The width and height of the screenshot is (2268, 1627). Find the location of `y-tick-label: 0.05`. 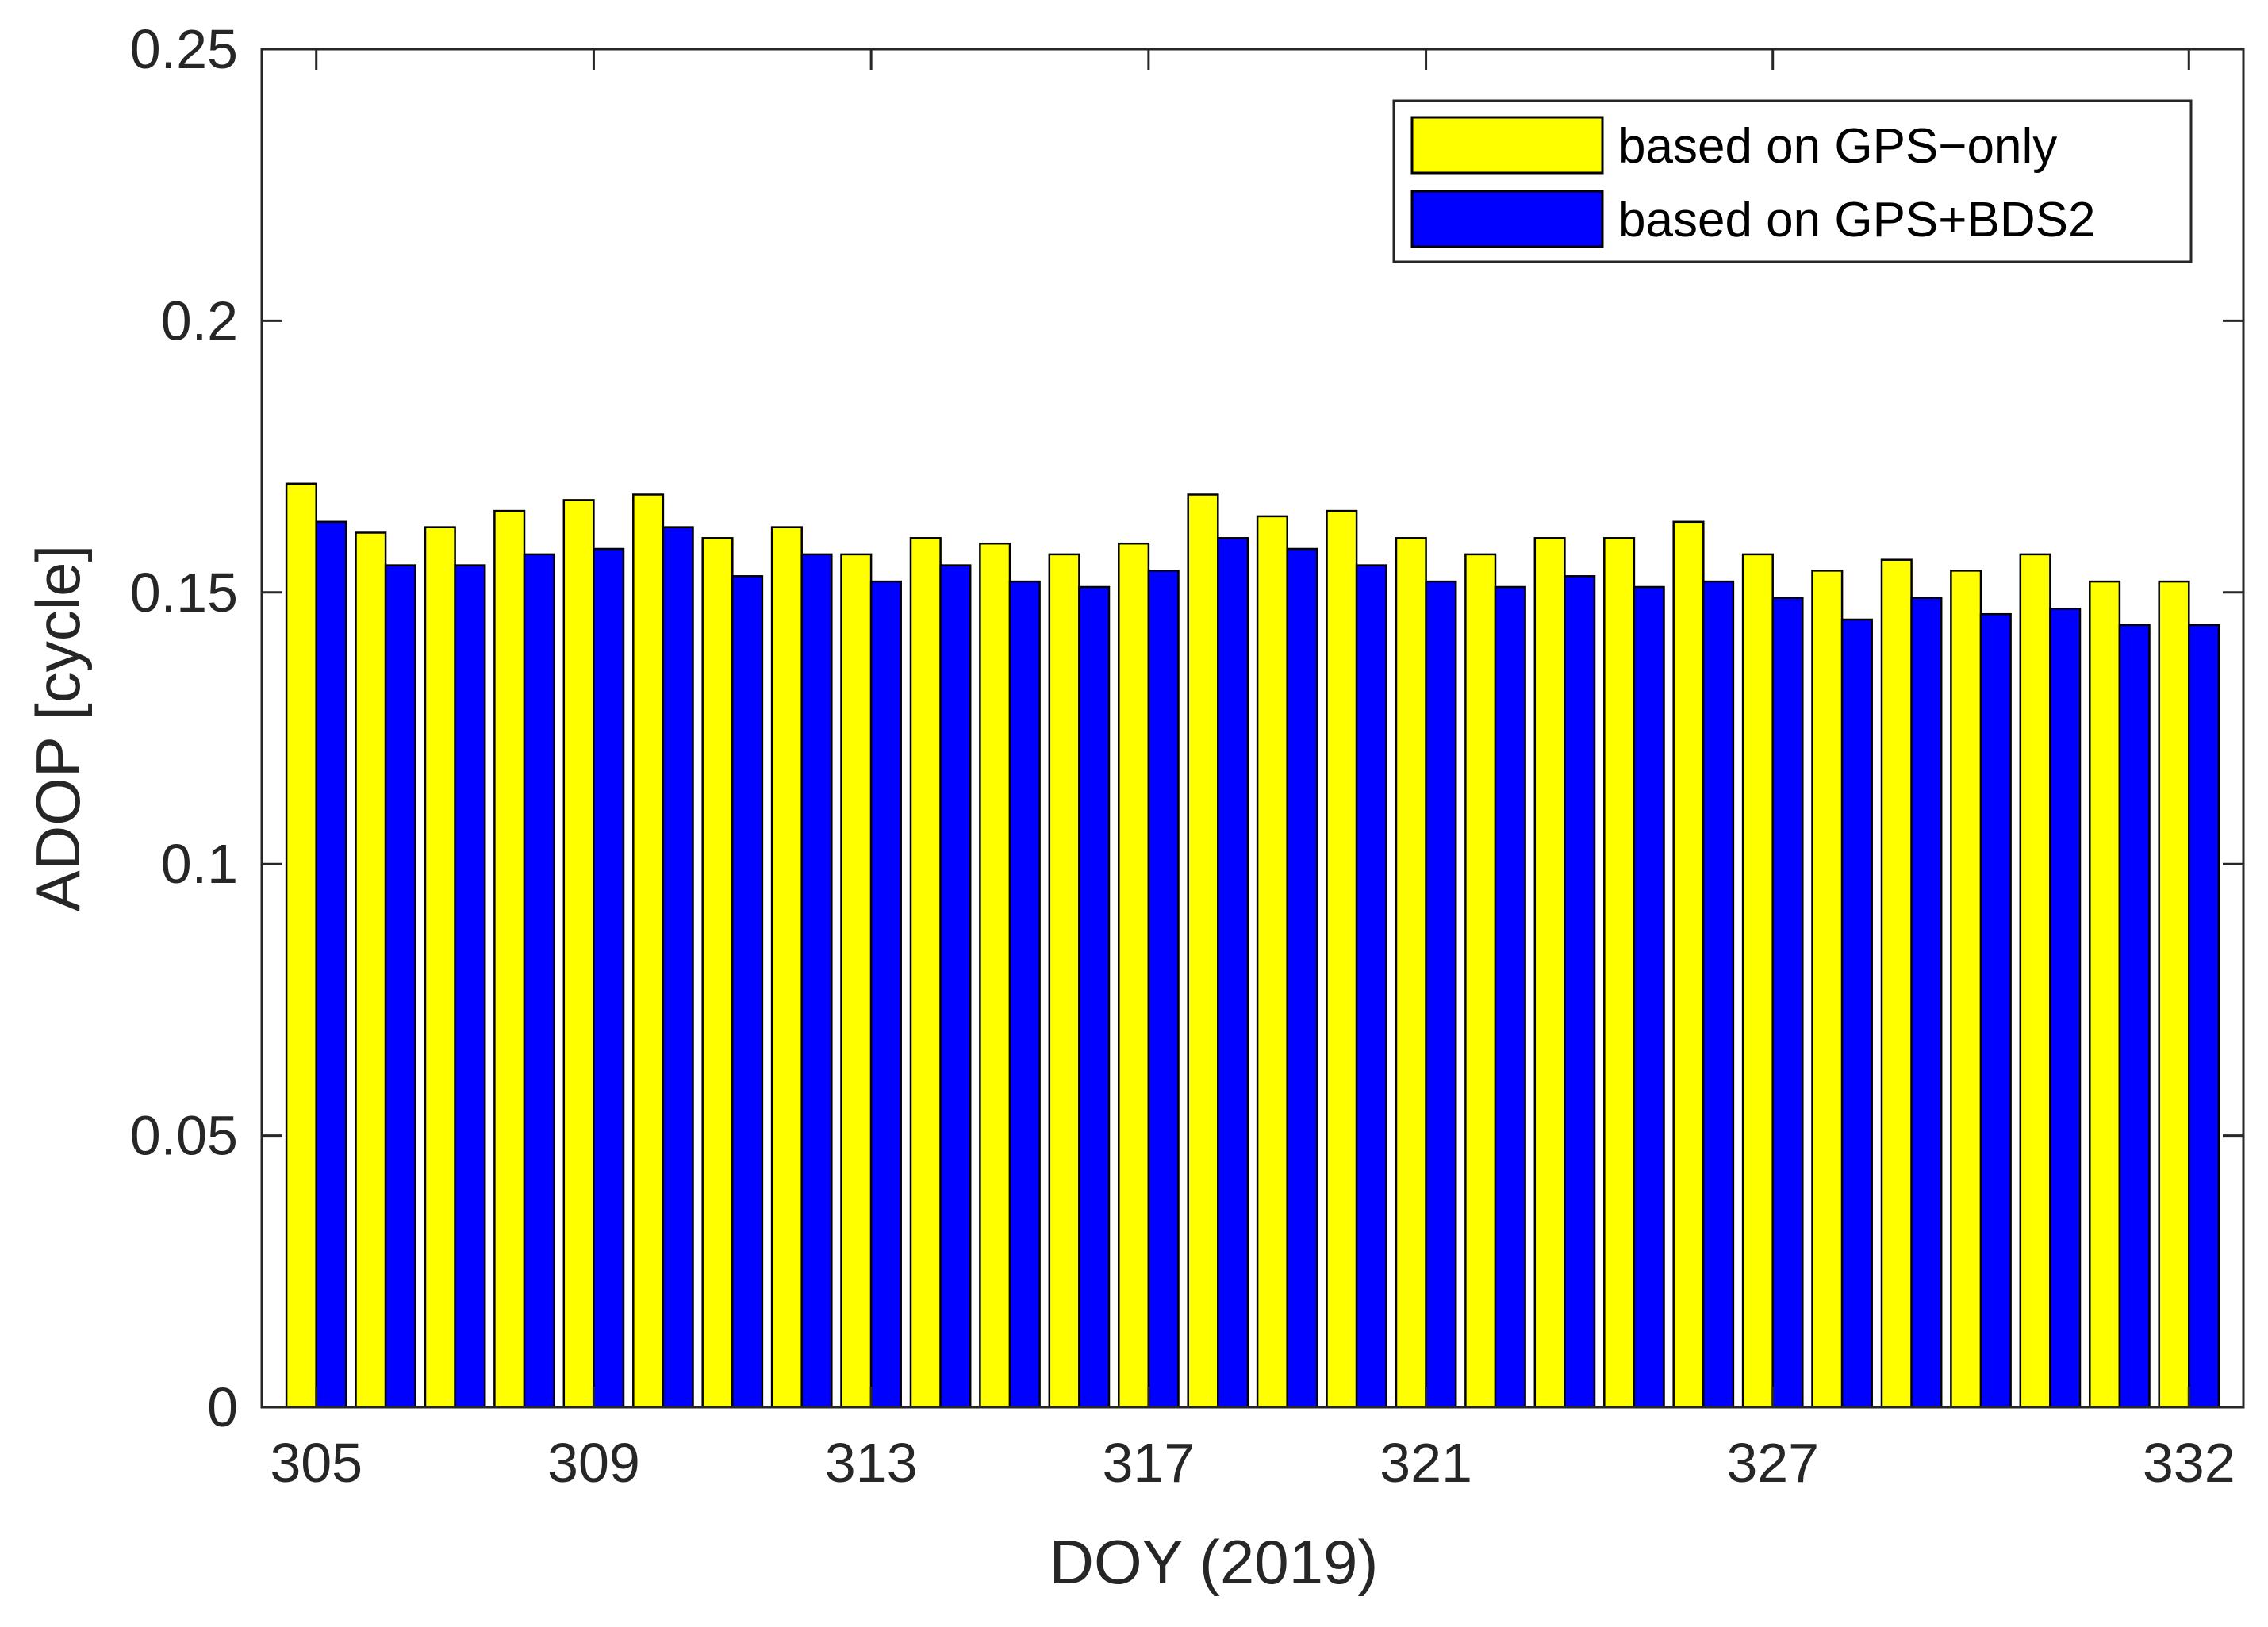

y-tick-label: 0.05 is located at coordinates (184, 1136).